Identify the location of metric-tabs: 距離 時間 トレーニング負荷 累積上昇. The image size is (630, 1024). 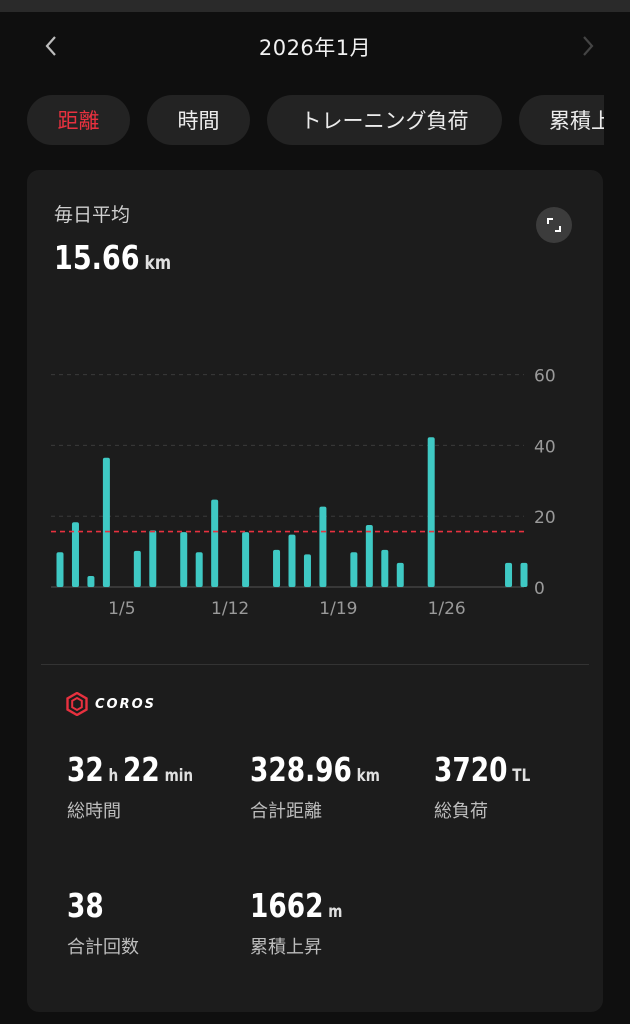
(302, 120).